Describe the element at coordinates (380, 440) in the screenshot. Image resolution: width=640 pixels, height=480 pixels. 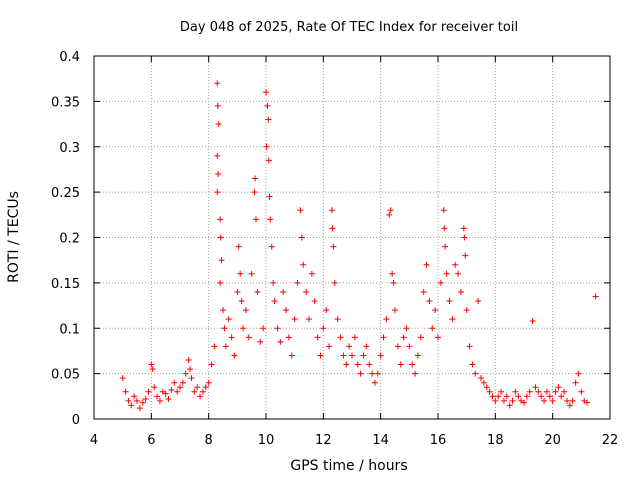
I see `x-tick-label: 14` at that location.